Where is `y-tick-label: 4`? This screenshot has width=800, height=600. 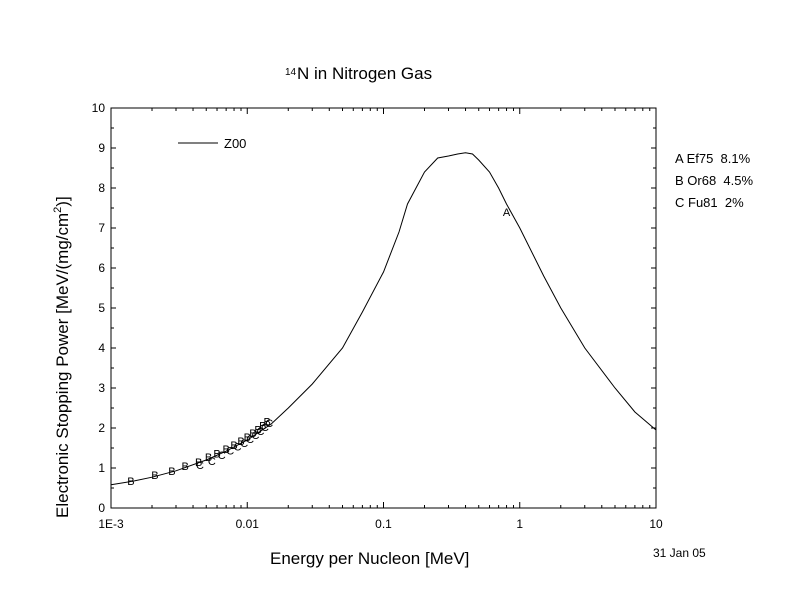
y-tick-label: 4 is located at coordinates (101, 348).